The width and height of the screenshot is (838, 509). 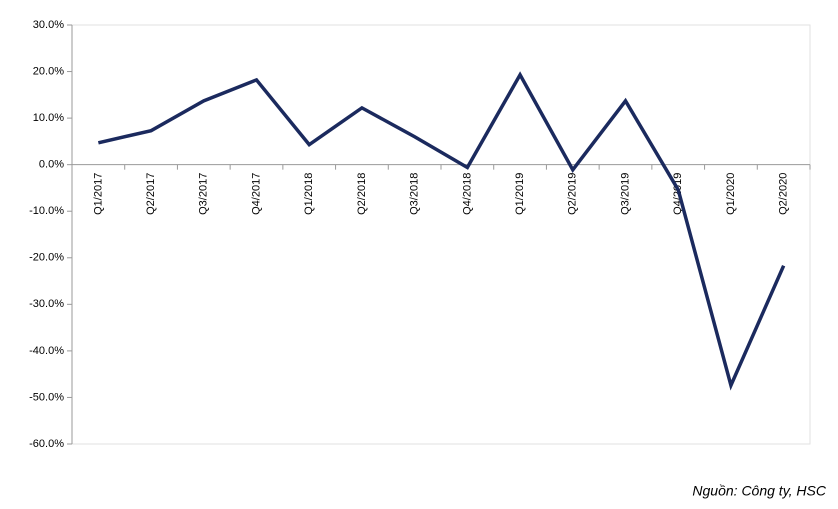 I want to click on y-tick-label: 30.0%, so click(x=48, y=25).